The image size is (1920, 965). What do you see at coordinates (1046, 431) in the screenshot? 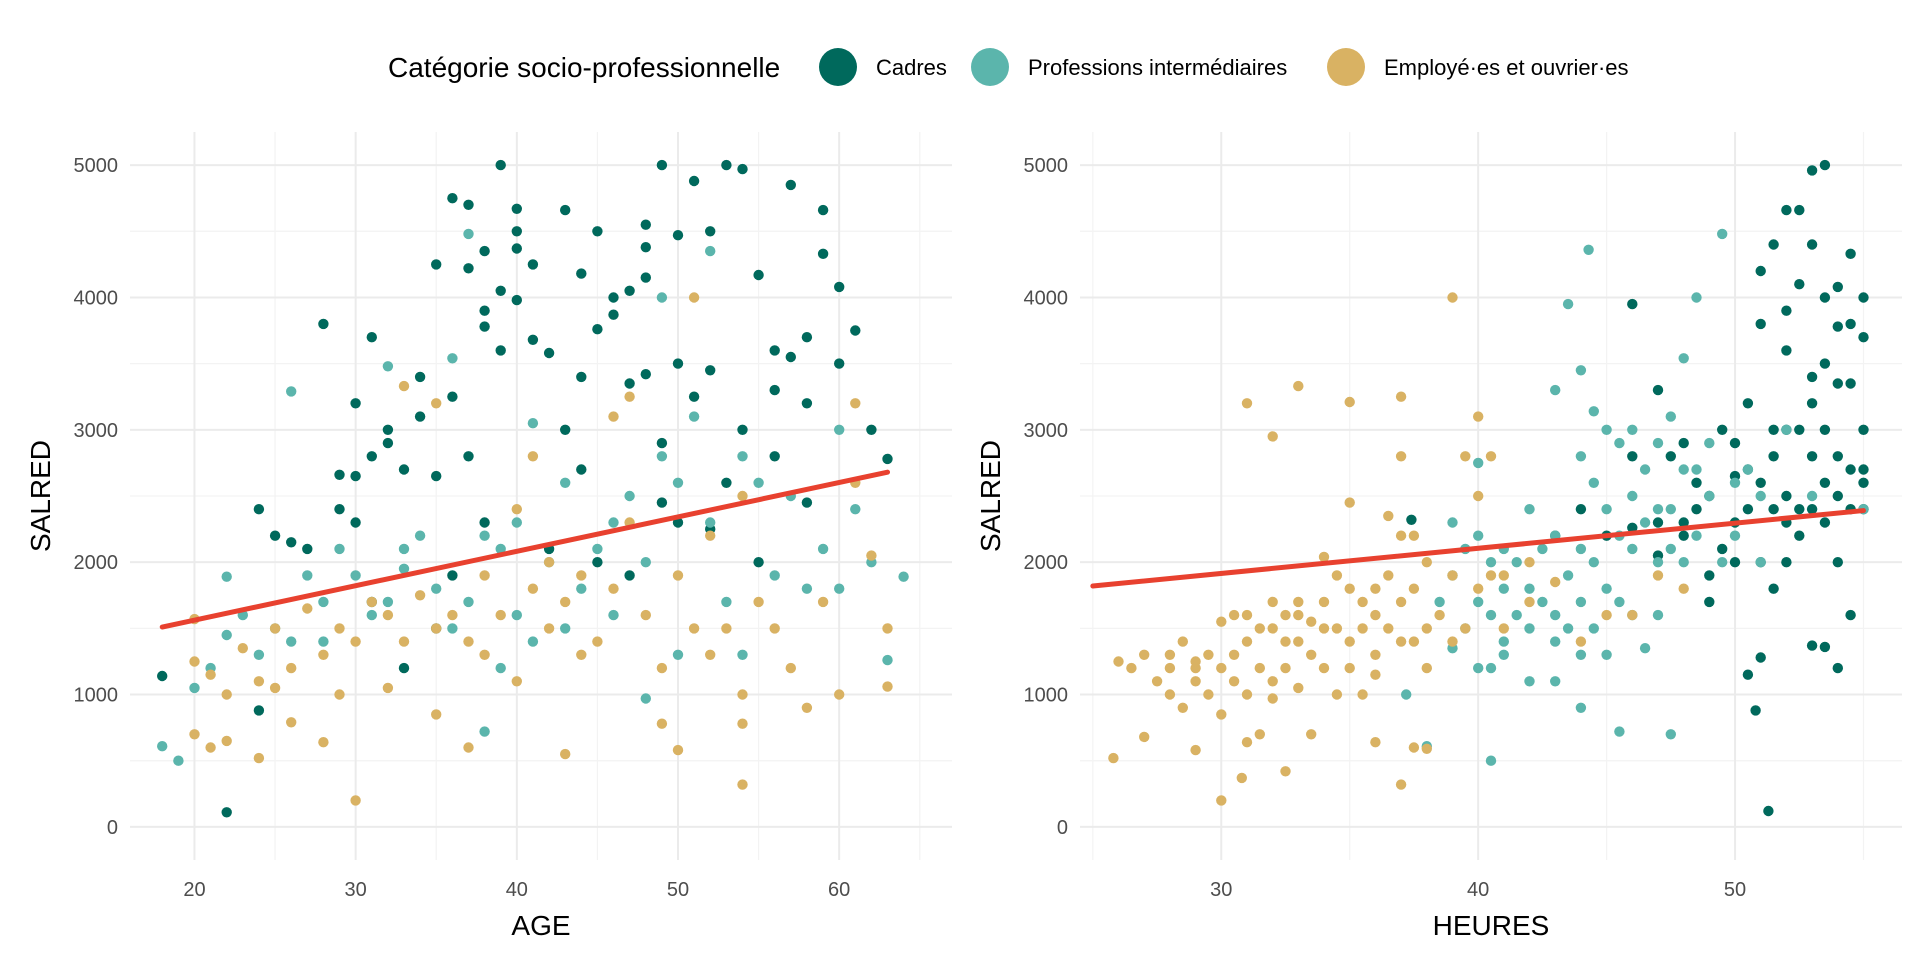
I see `y-tick-label: 3000` at bounding box center [1046, 431].